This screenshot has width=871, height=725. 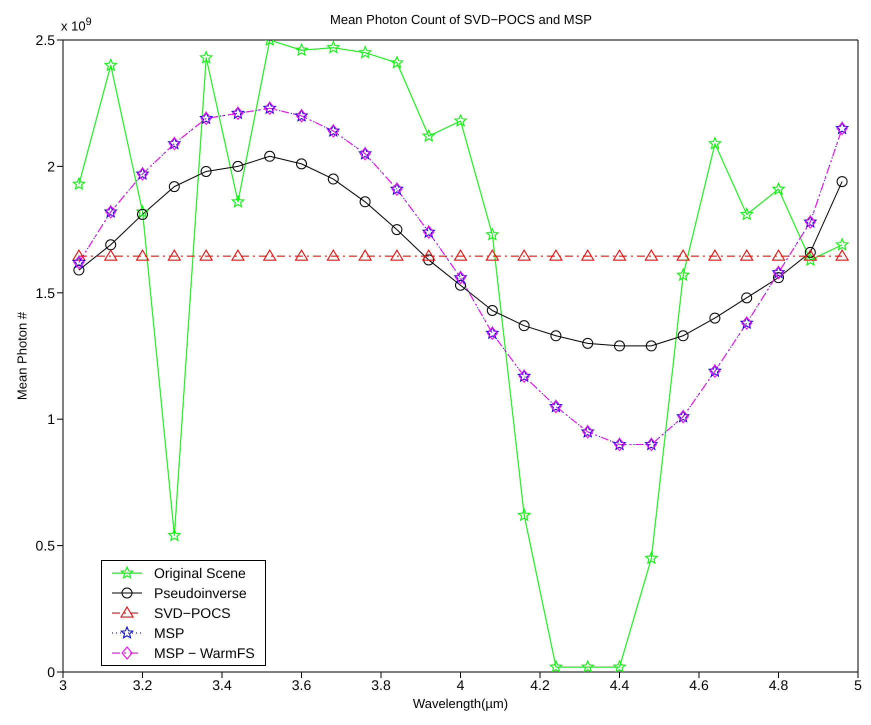 What do you see at coordinates (540, 684) in the screenshot?
I see `x-tick-label: 4.2` at bounding box center [540, 684].